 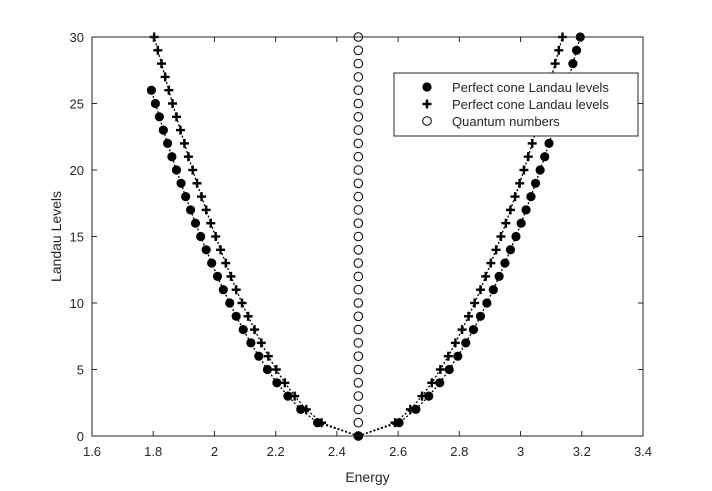 What do you see at coordinates (80, 370) in the screenshot?
I see `y-tick-label: 5` at bounding box center [80, 370].